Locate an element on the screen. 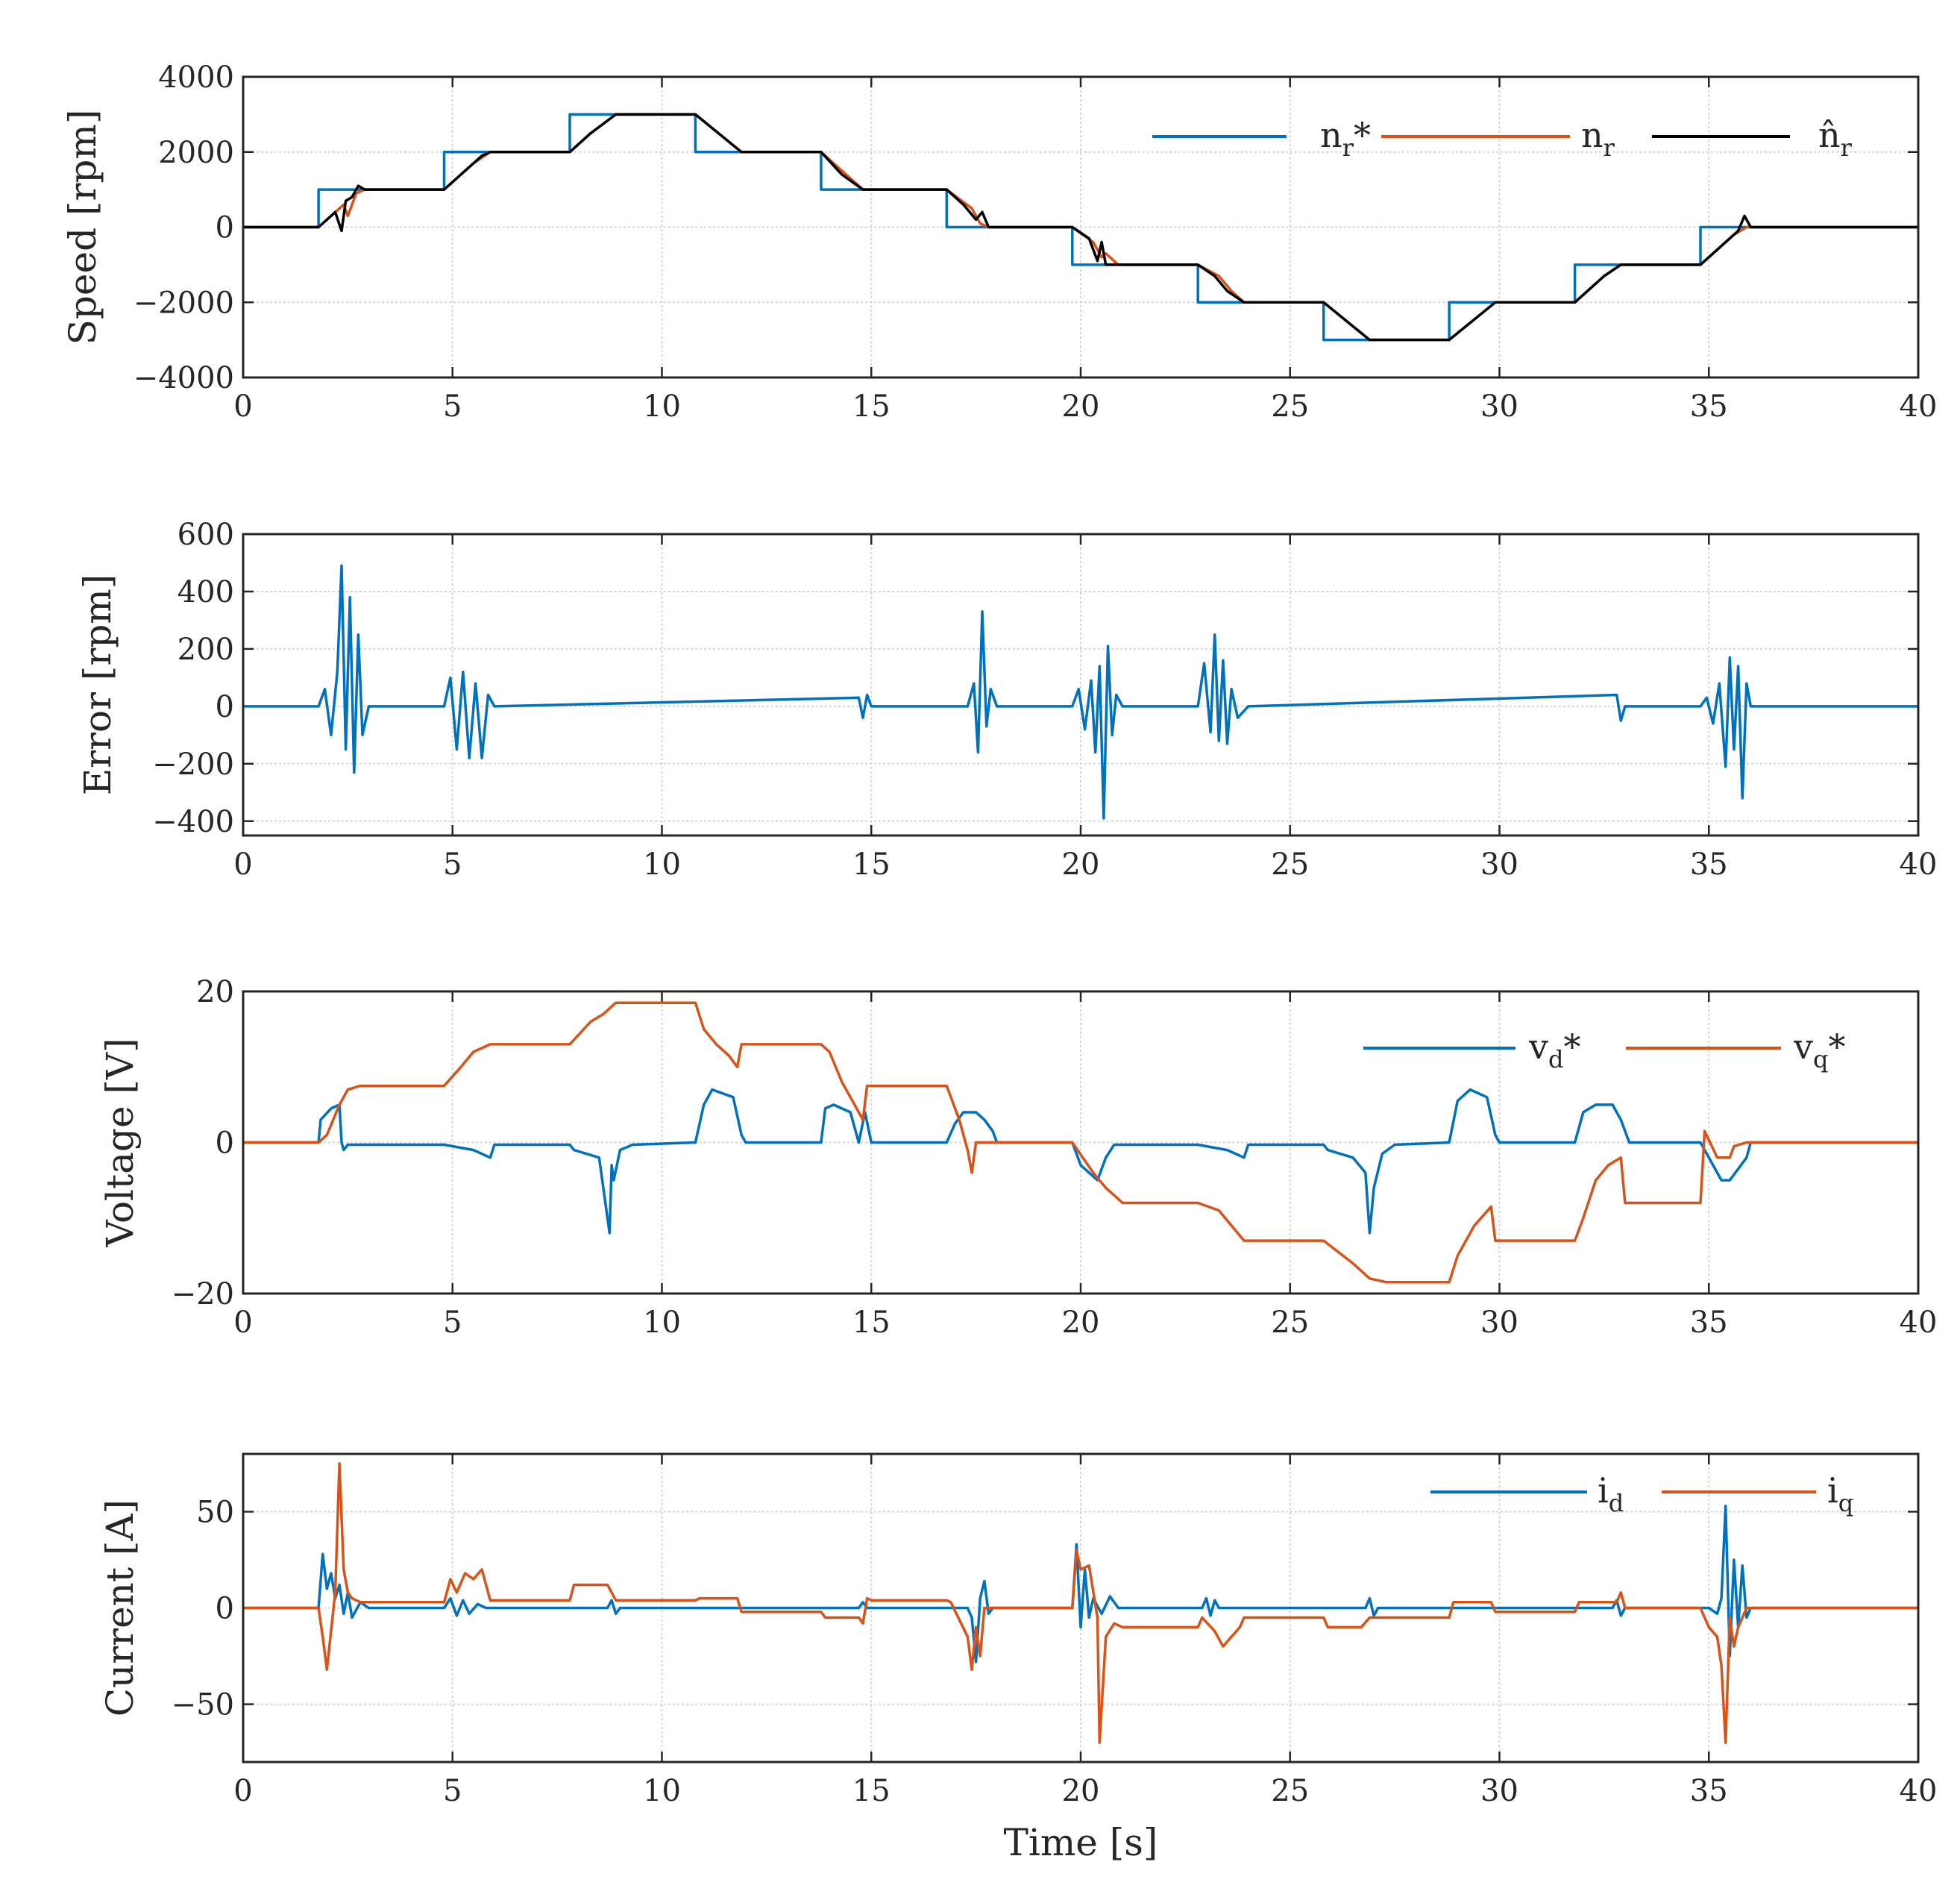 This screenshot has width=1960, height=1903. y-tick-label: 4000 is located at coordinates (196, 77).